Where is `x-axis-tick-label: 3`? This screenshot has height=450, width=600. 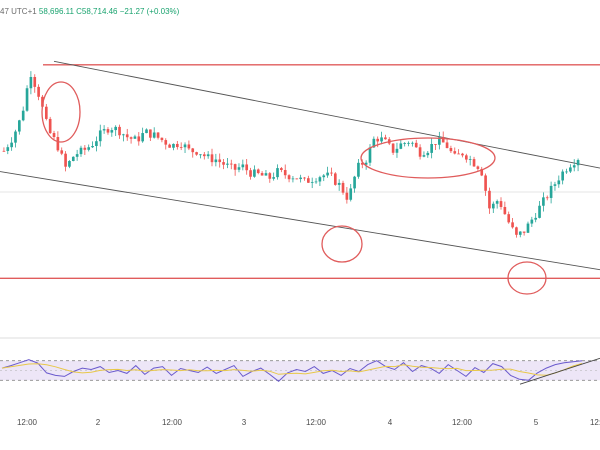 x-axis-tick-label: 3 is located at coordinates (244, 422).